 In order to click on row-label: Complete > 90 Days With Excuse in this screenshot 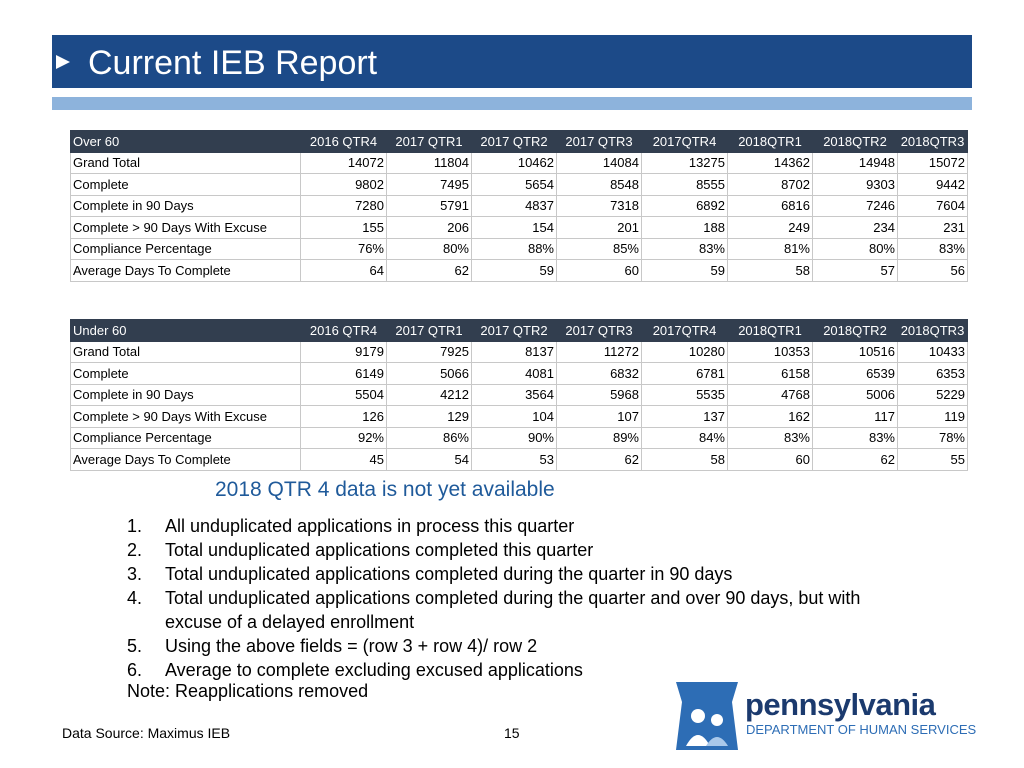, I will do `click(185, 416)`.